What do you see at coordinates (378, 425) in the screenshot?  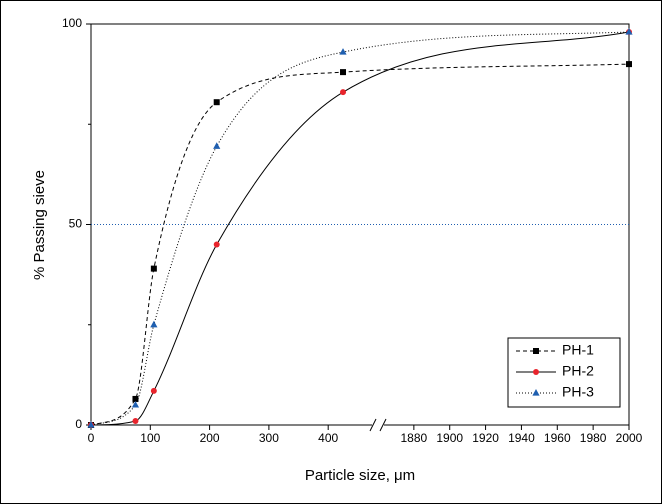 I see `axis-break-gap` at bounding box center [378, 425].